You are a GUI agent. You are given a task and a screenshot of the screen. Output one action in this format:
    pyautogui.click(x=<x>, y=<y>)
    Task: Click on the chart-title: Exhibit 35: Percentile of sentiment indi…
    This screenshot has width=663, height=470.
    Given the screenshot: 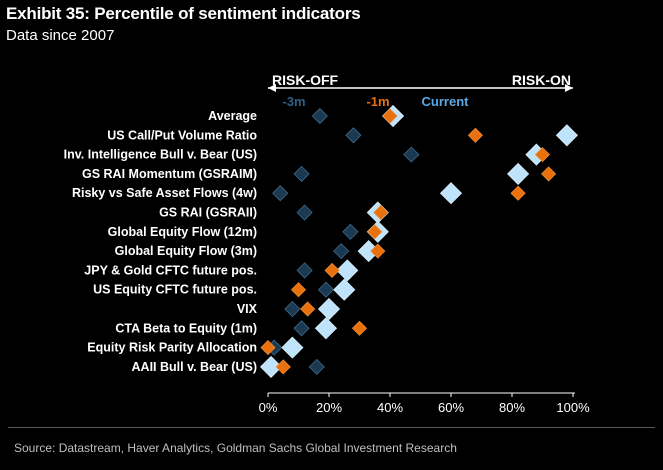 What is the action you would take?
    pyautogui.click(x=183, y=13)
    